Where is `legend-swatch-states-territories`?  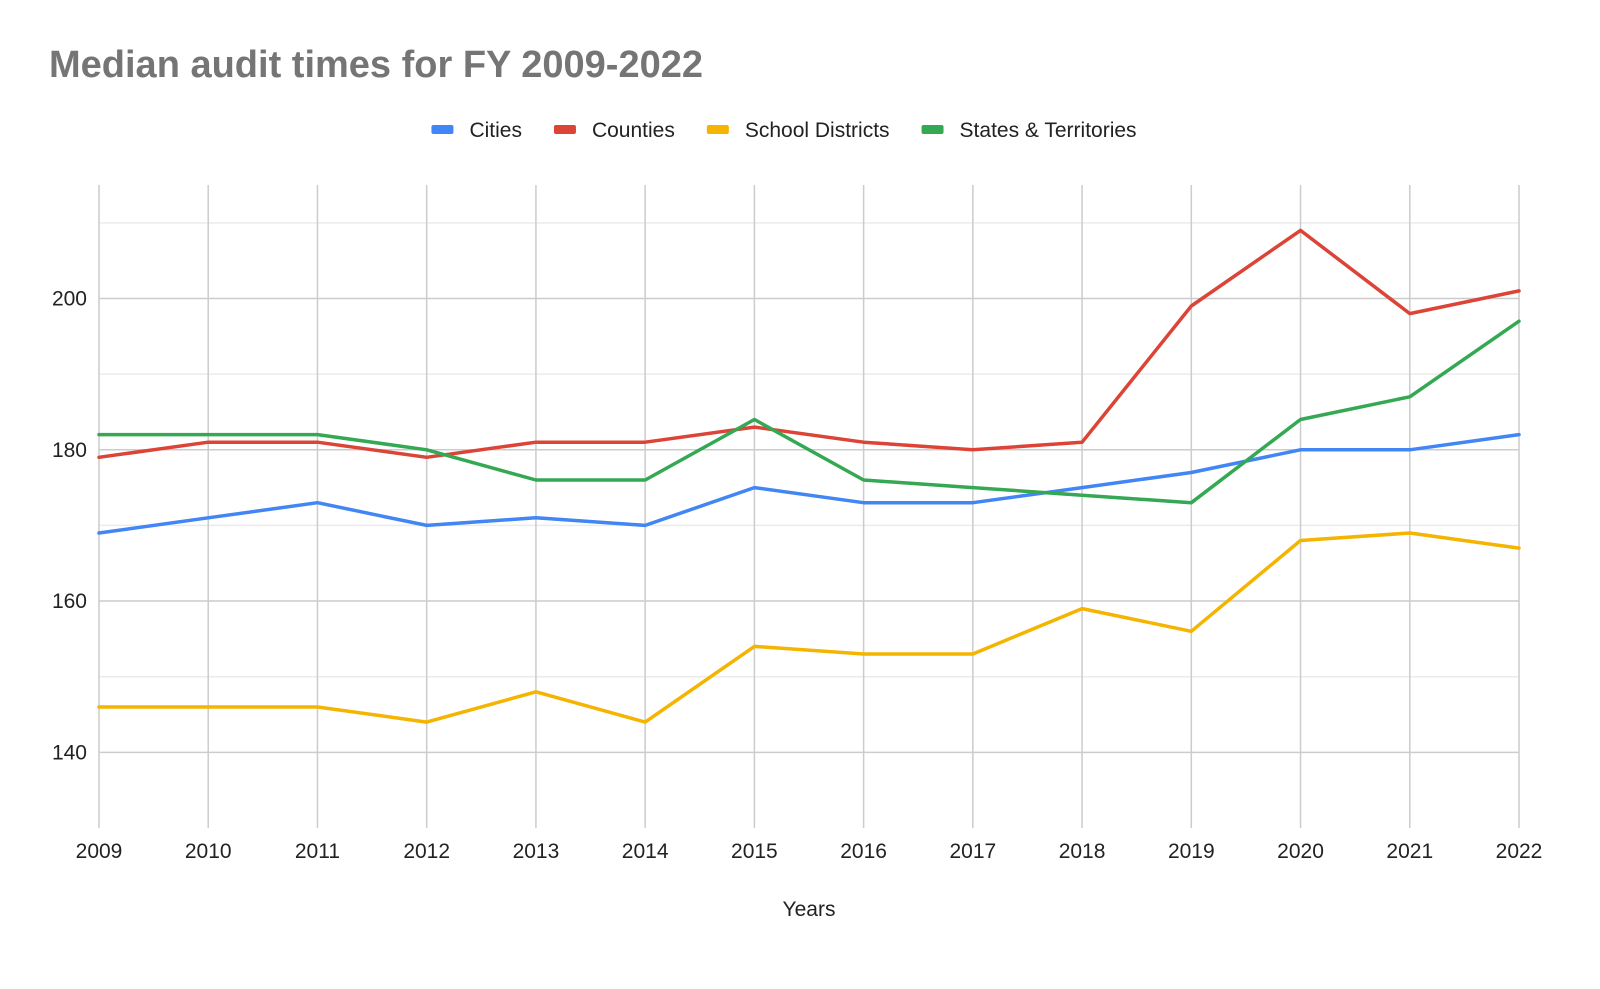
legend-swatch-states-territories is located at coordinates (932, 129).